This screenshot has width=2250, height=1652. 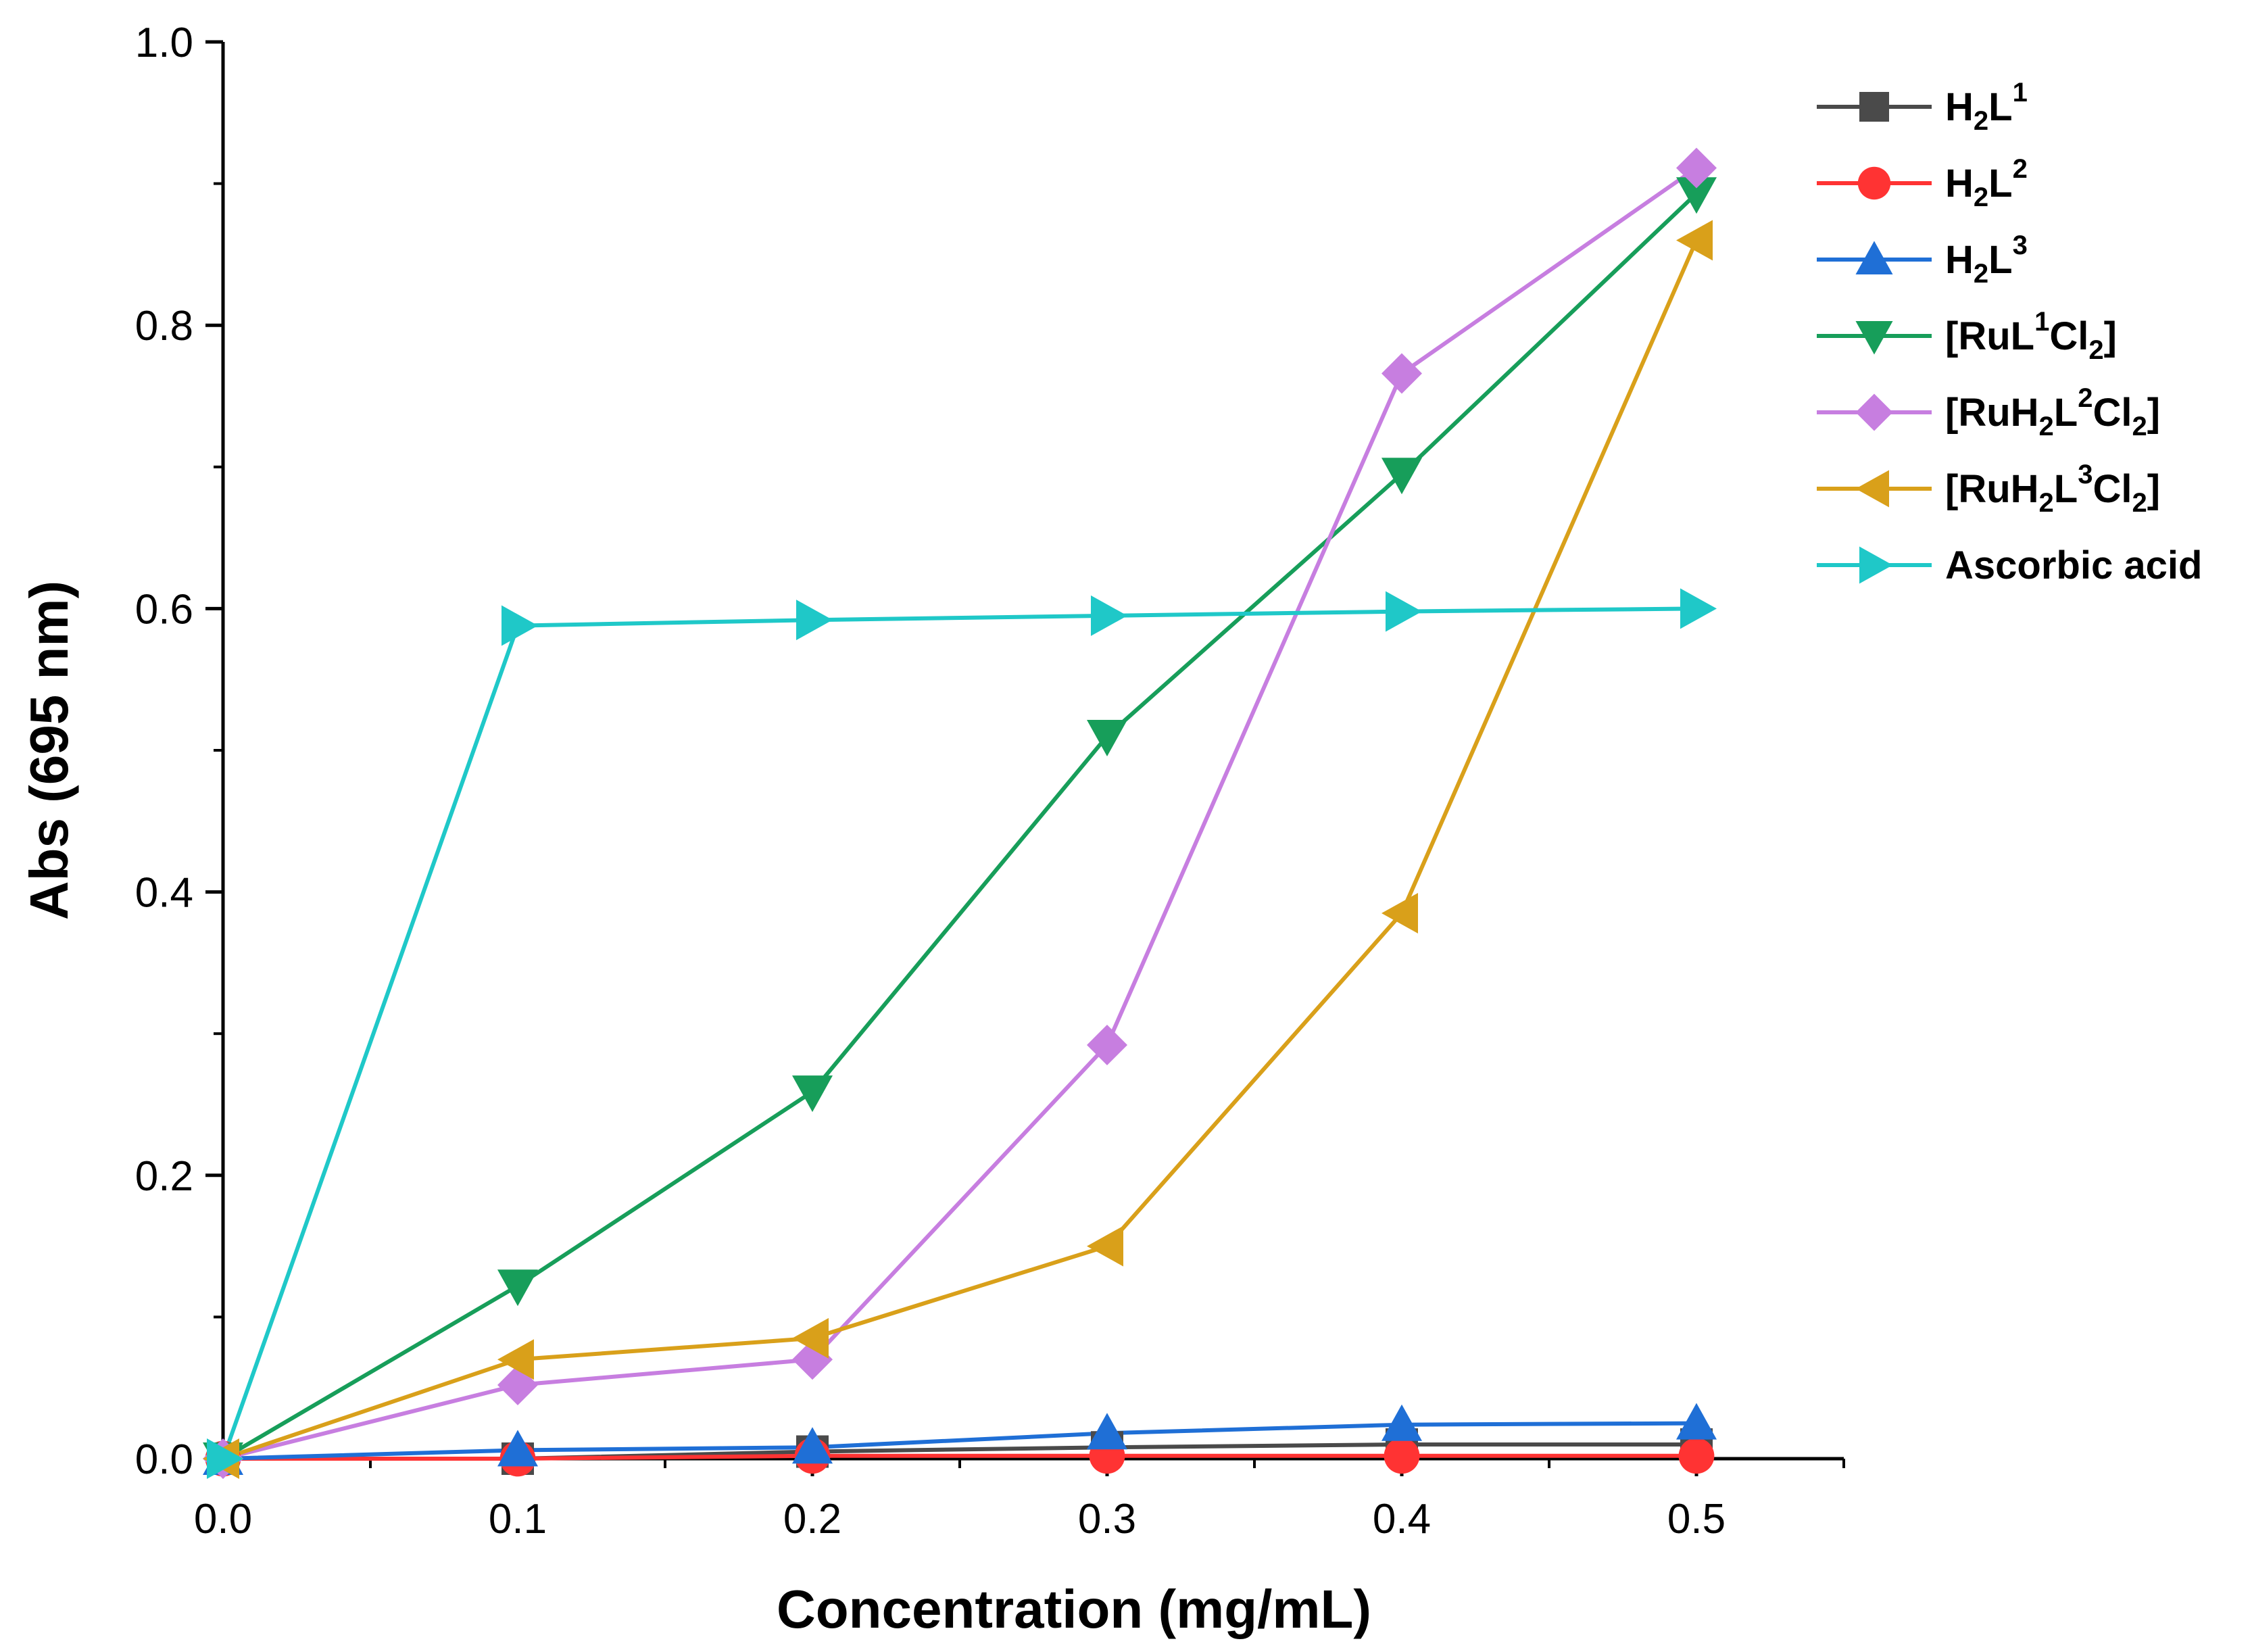 What do you see at coordinates (1696, 1519) in the screenshot?
I see `x-tick-label: 0.5` at bounding box center [1696, 1519].